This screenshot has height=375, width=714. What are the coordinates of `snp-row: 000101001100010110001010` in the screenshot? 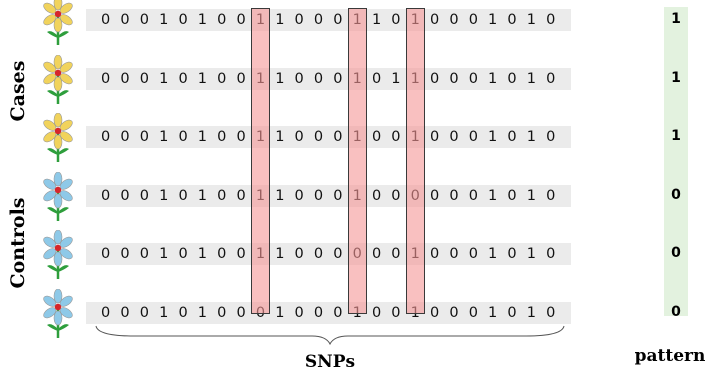 It's located at (328, 78).